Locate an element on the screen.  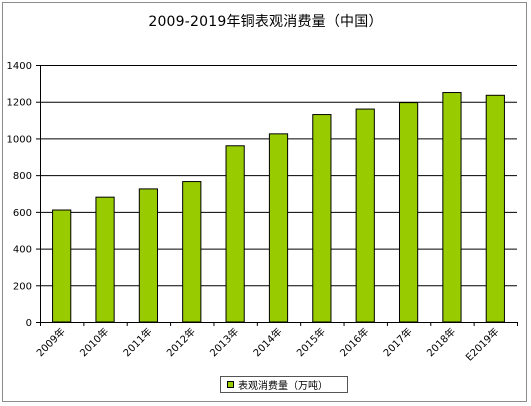
x-tick-label: E2019年 is located at coordinates (482, 344).